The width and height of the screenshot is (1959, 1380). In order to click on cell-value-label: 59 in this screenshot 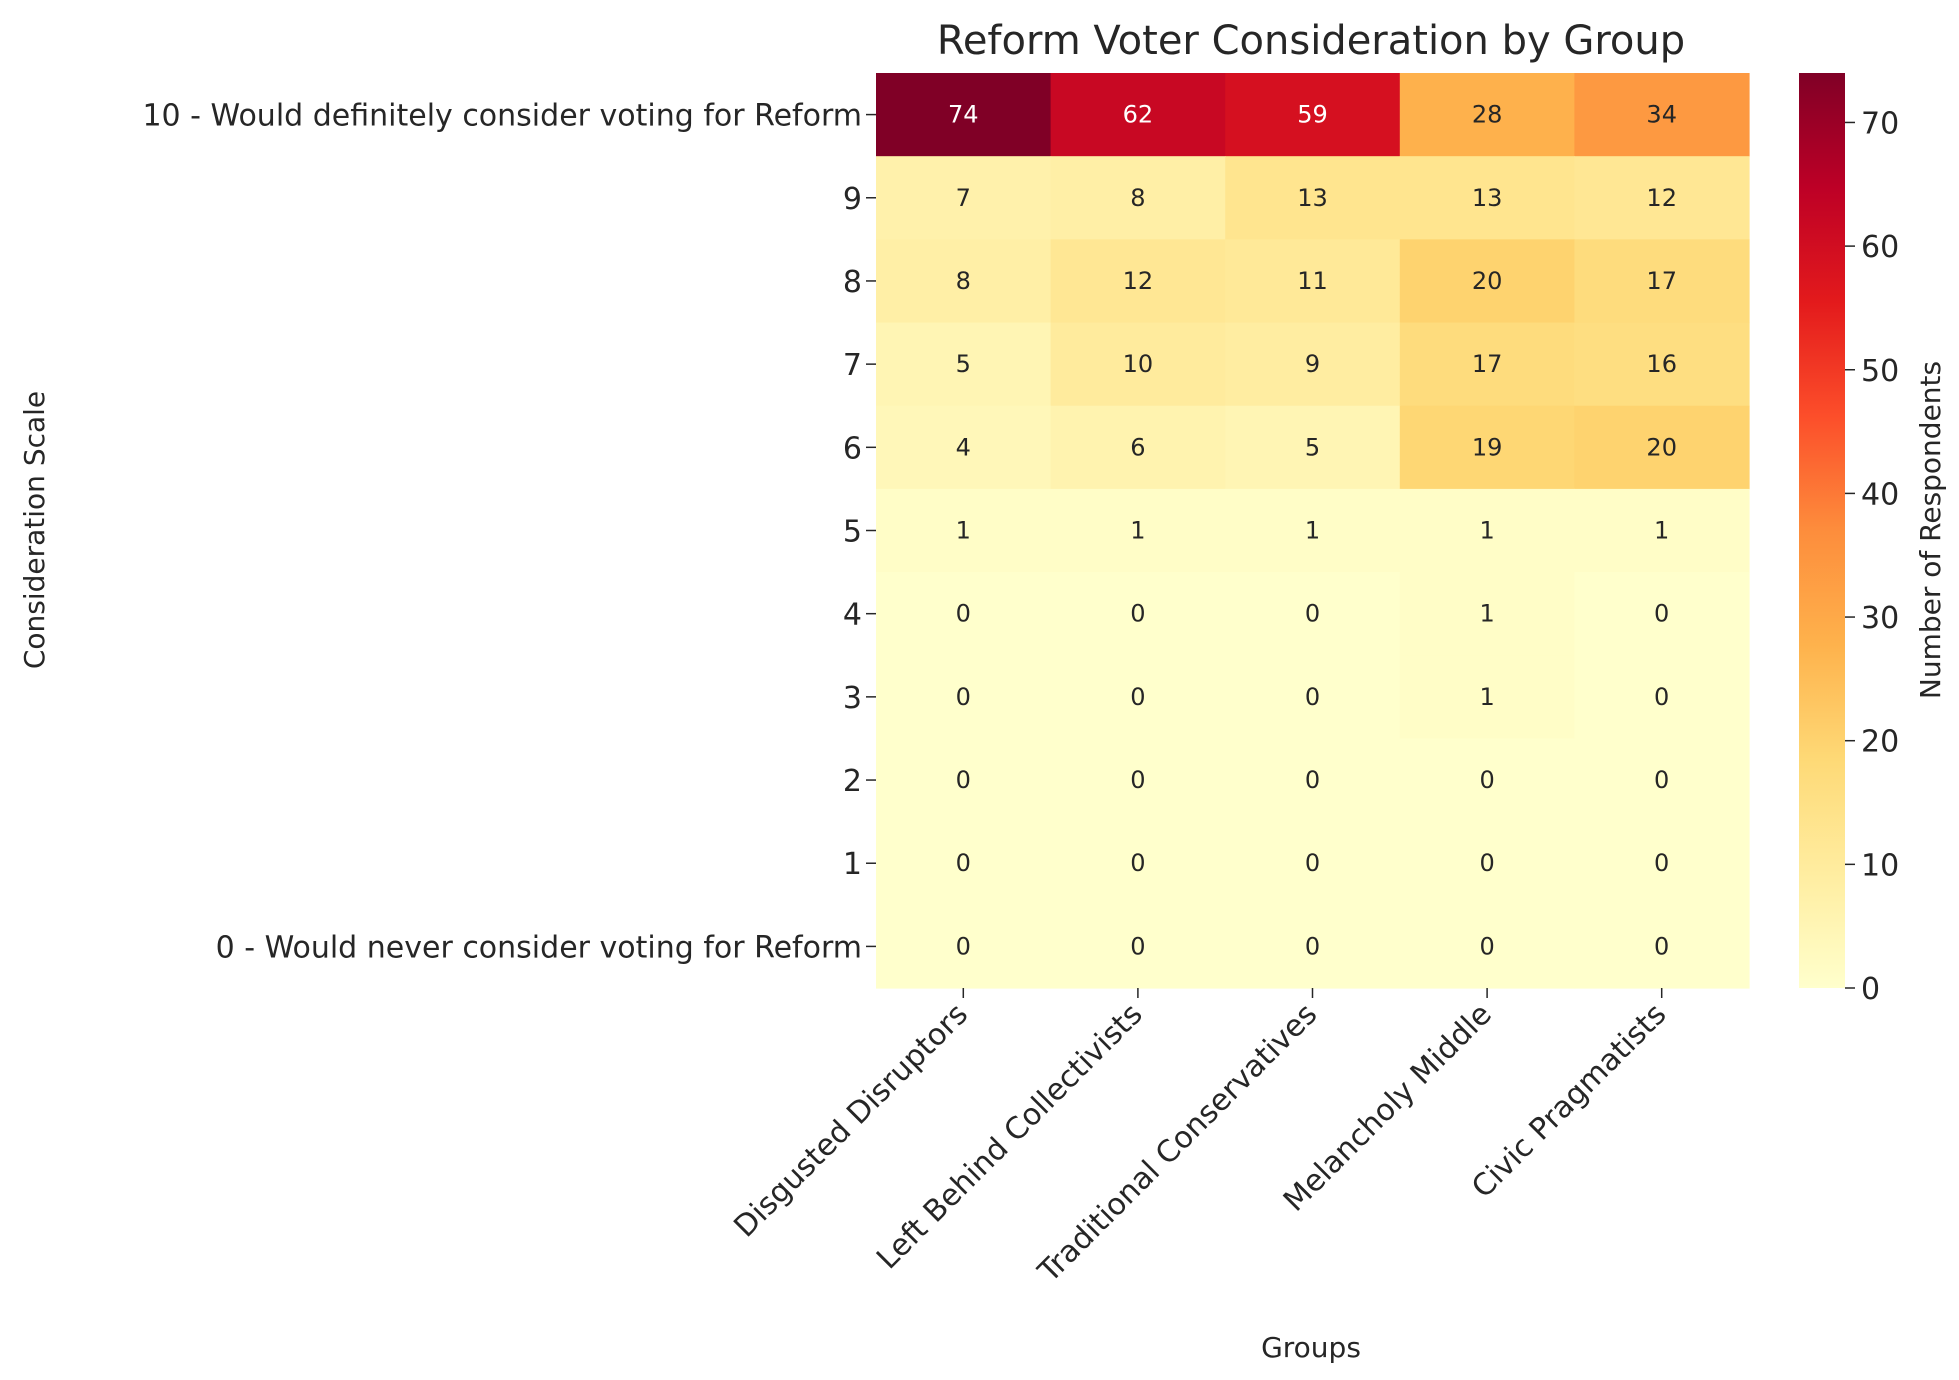, I will do `click(1312, 115)`.